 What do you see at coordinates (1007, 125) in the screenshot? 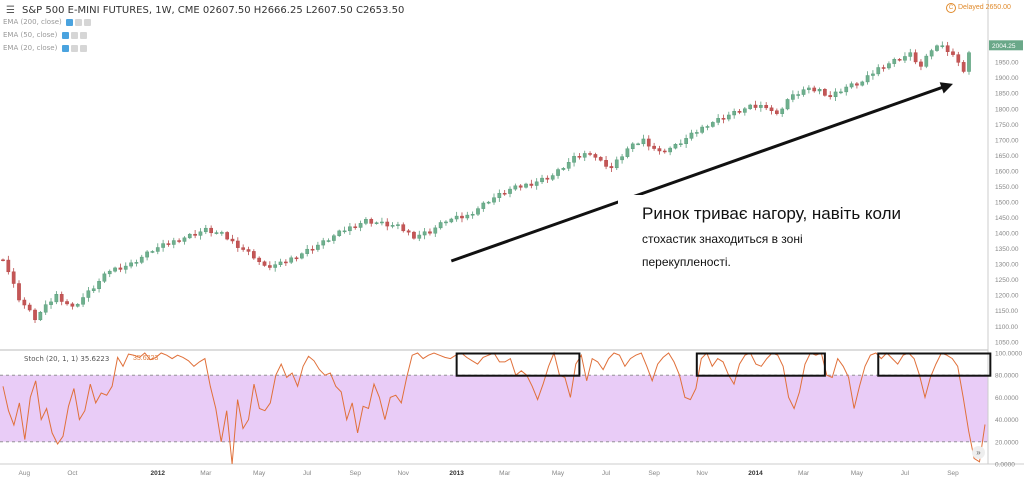
I see `price-tick-label: 1750.00` at bounding box center [1007, 125].